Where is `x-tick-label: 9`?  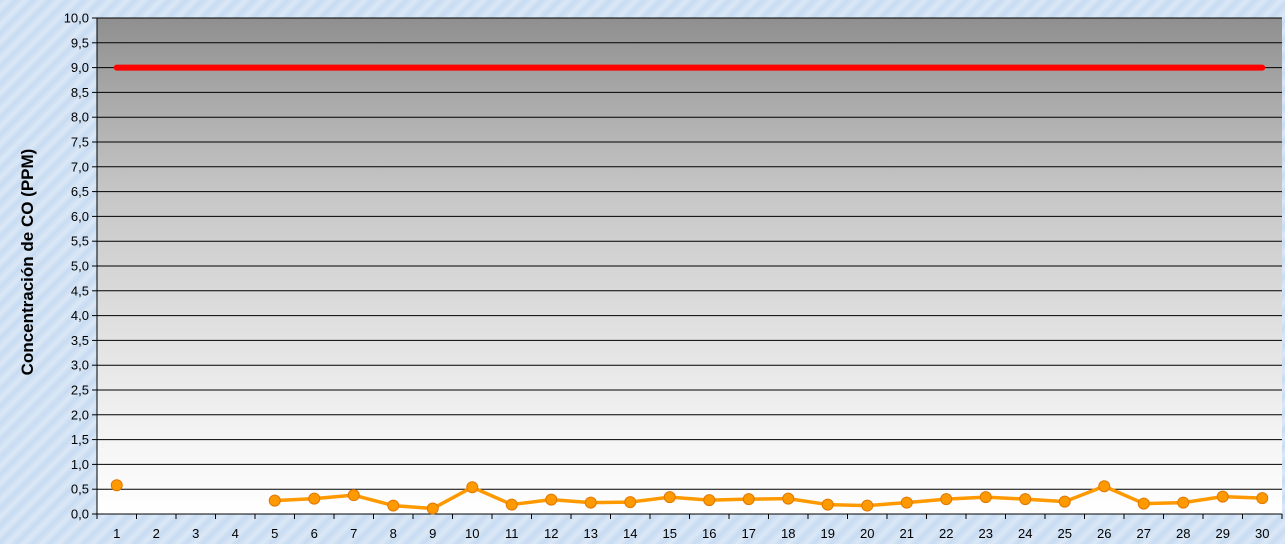 x-tick-label: 9 is located at coordinates (432, 533).